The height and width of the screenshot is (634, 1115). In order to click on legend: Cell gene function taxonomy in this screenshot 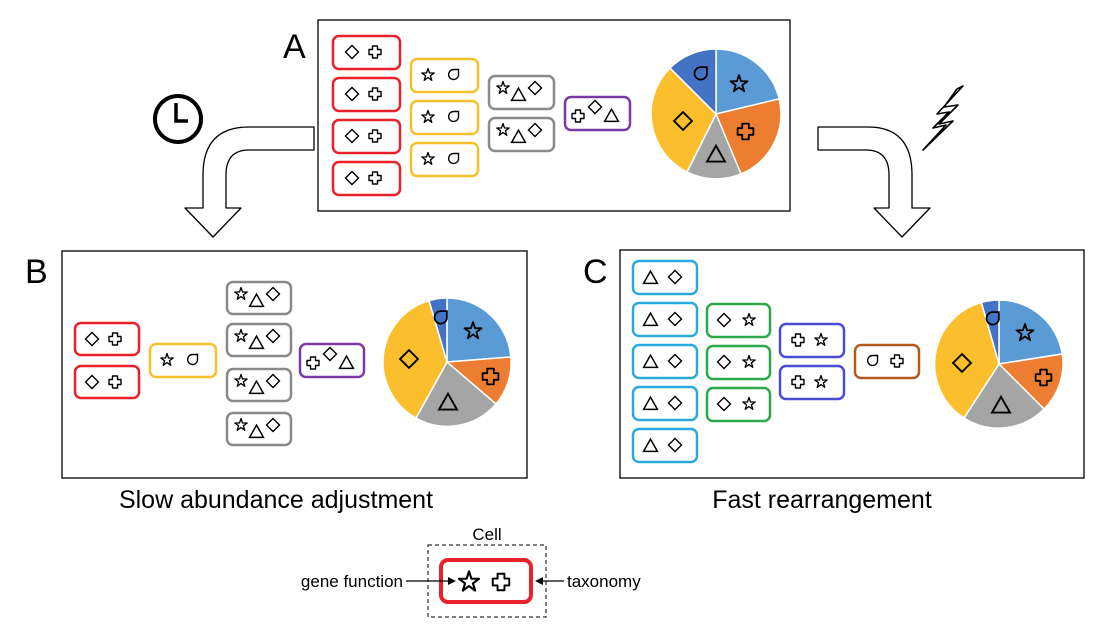, I will do `click(471, 571)`.